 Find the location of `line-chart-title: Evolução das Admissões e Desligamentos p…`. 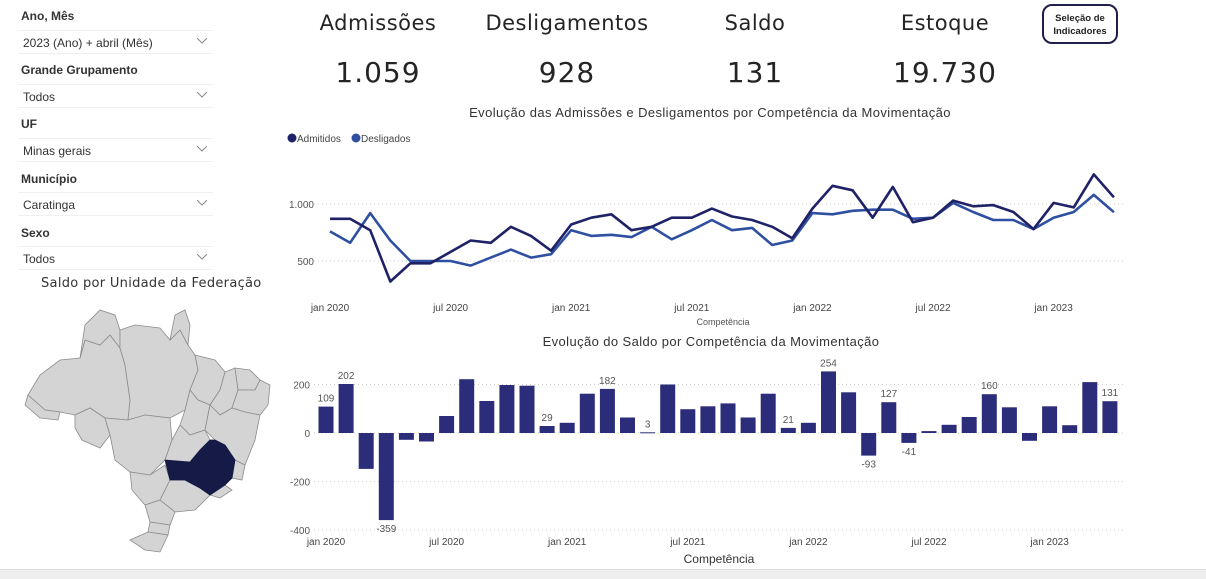

line-chart-title: Evolução das Admissões e Desligamentos p… is located at coordinates (710, 112).